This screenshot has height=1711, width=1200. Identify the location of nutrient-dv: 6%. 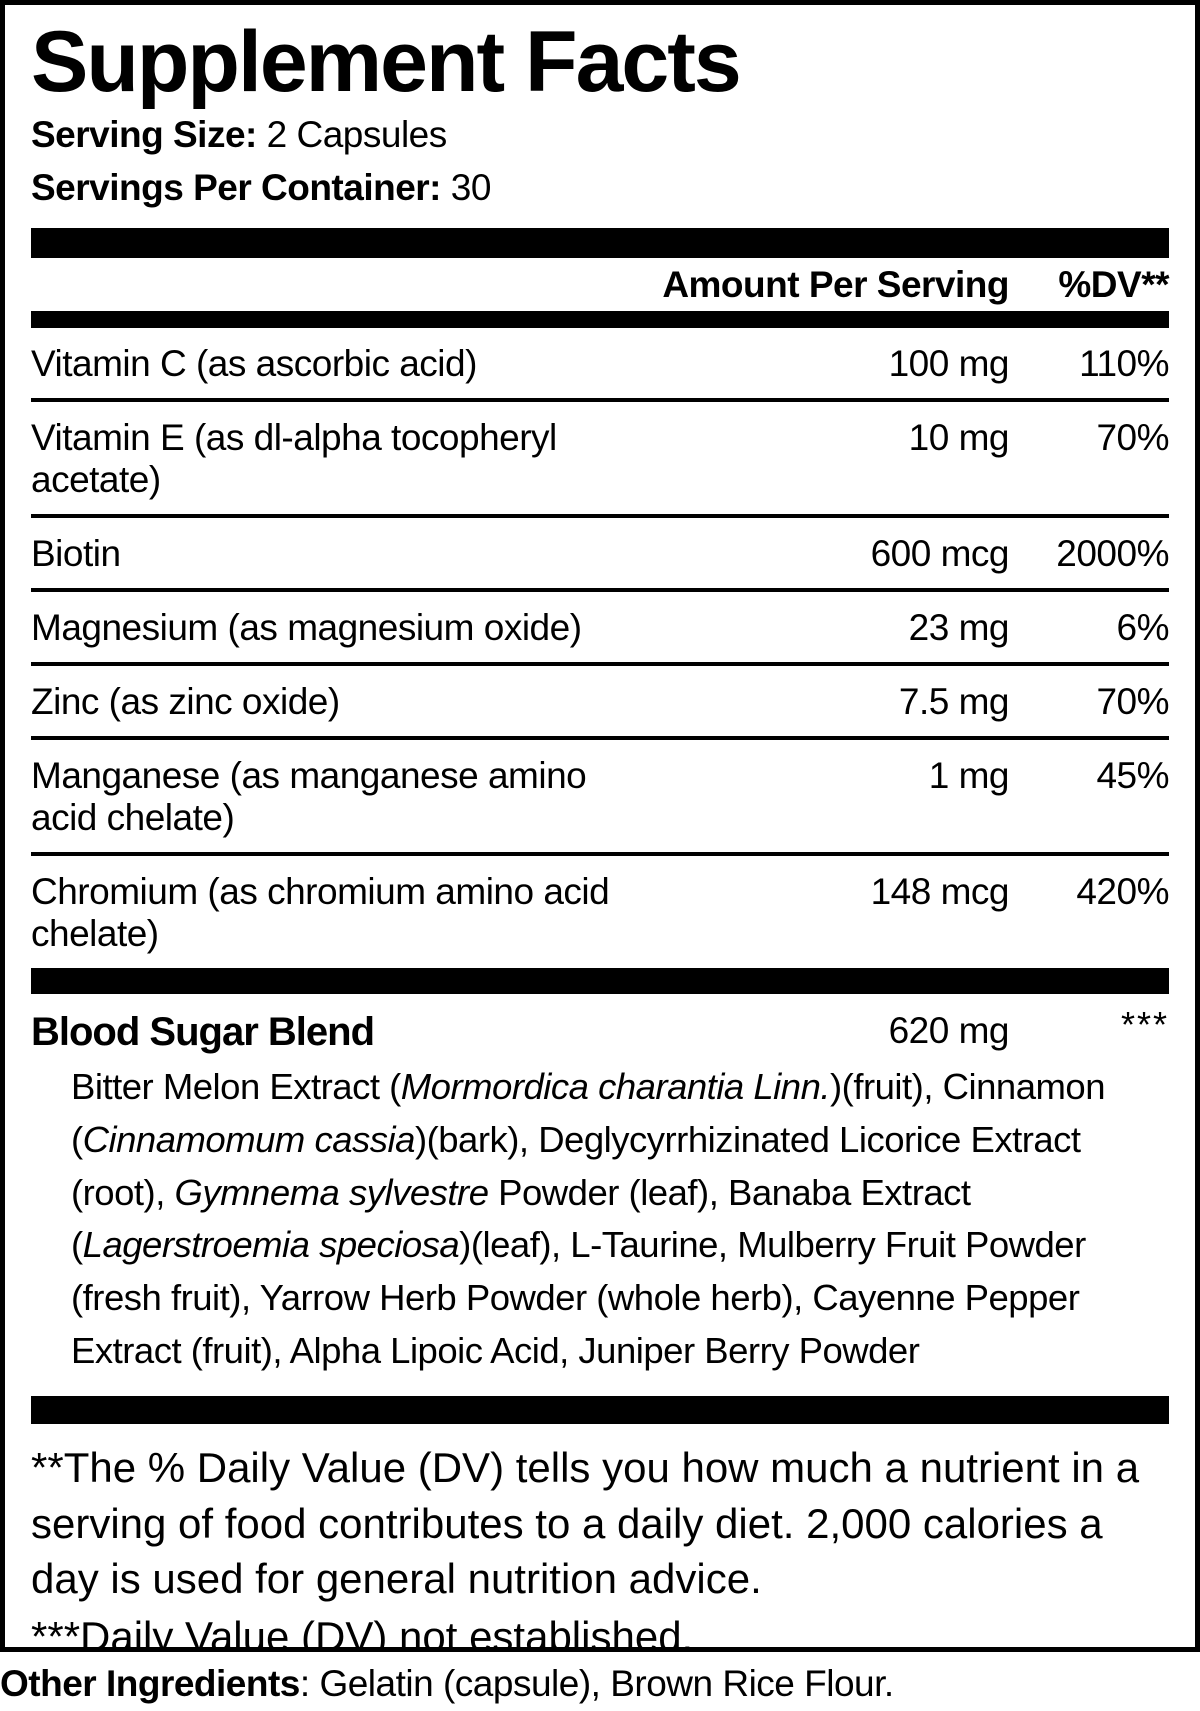
(1143, 627).